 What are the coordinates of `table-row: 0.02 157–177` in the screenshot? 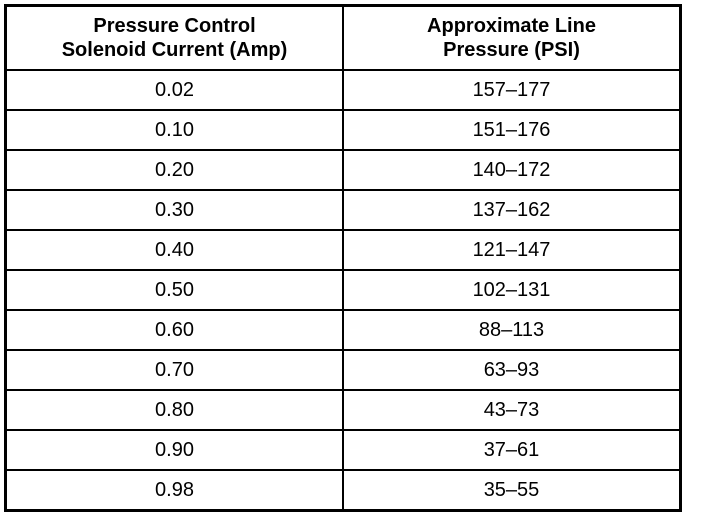 It's located at (343, 90).